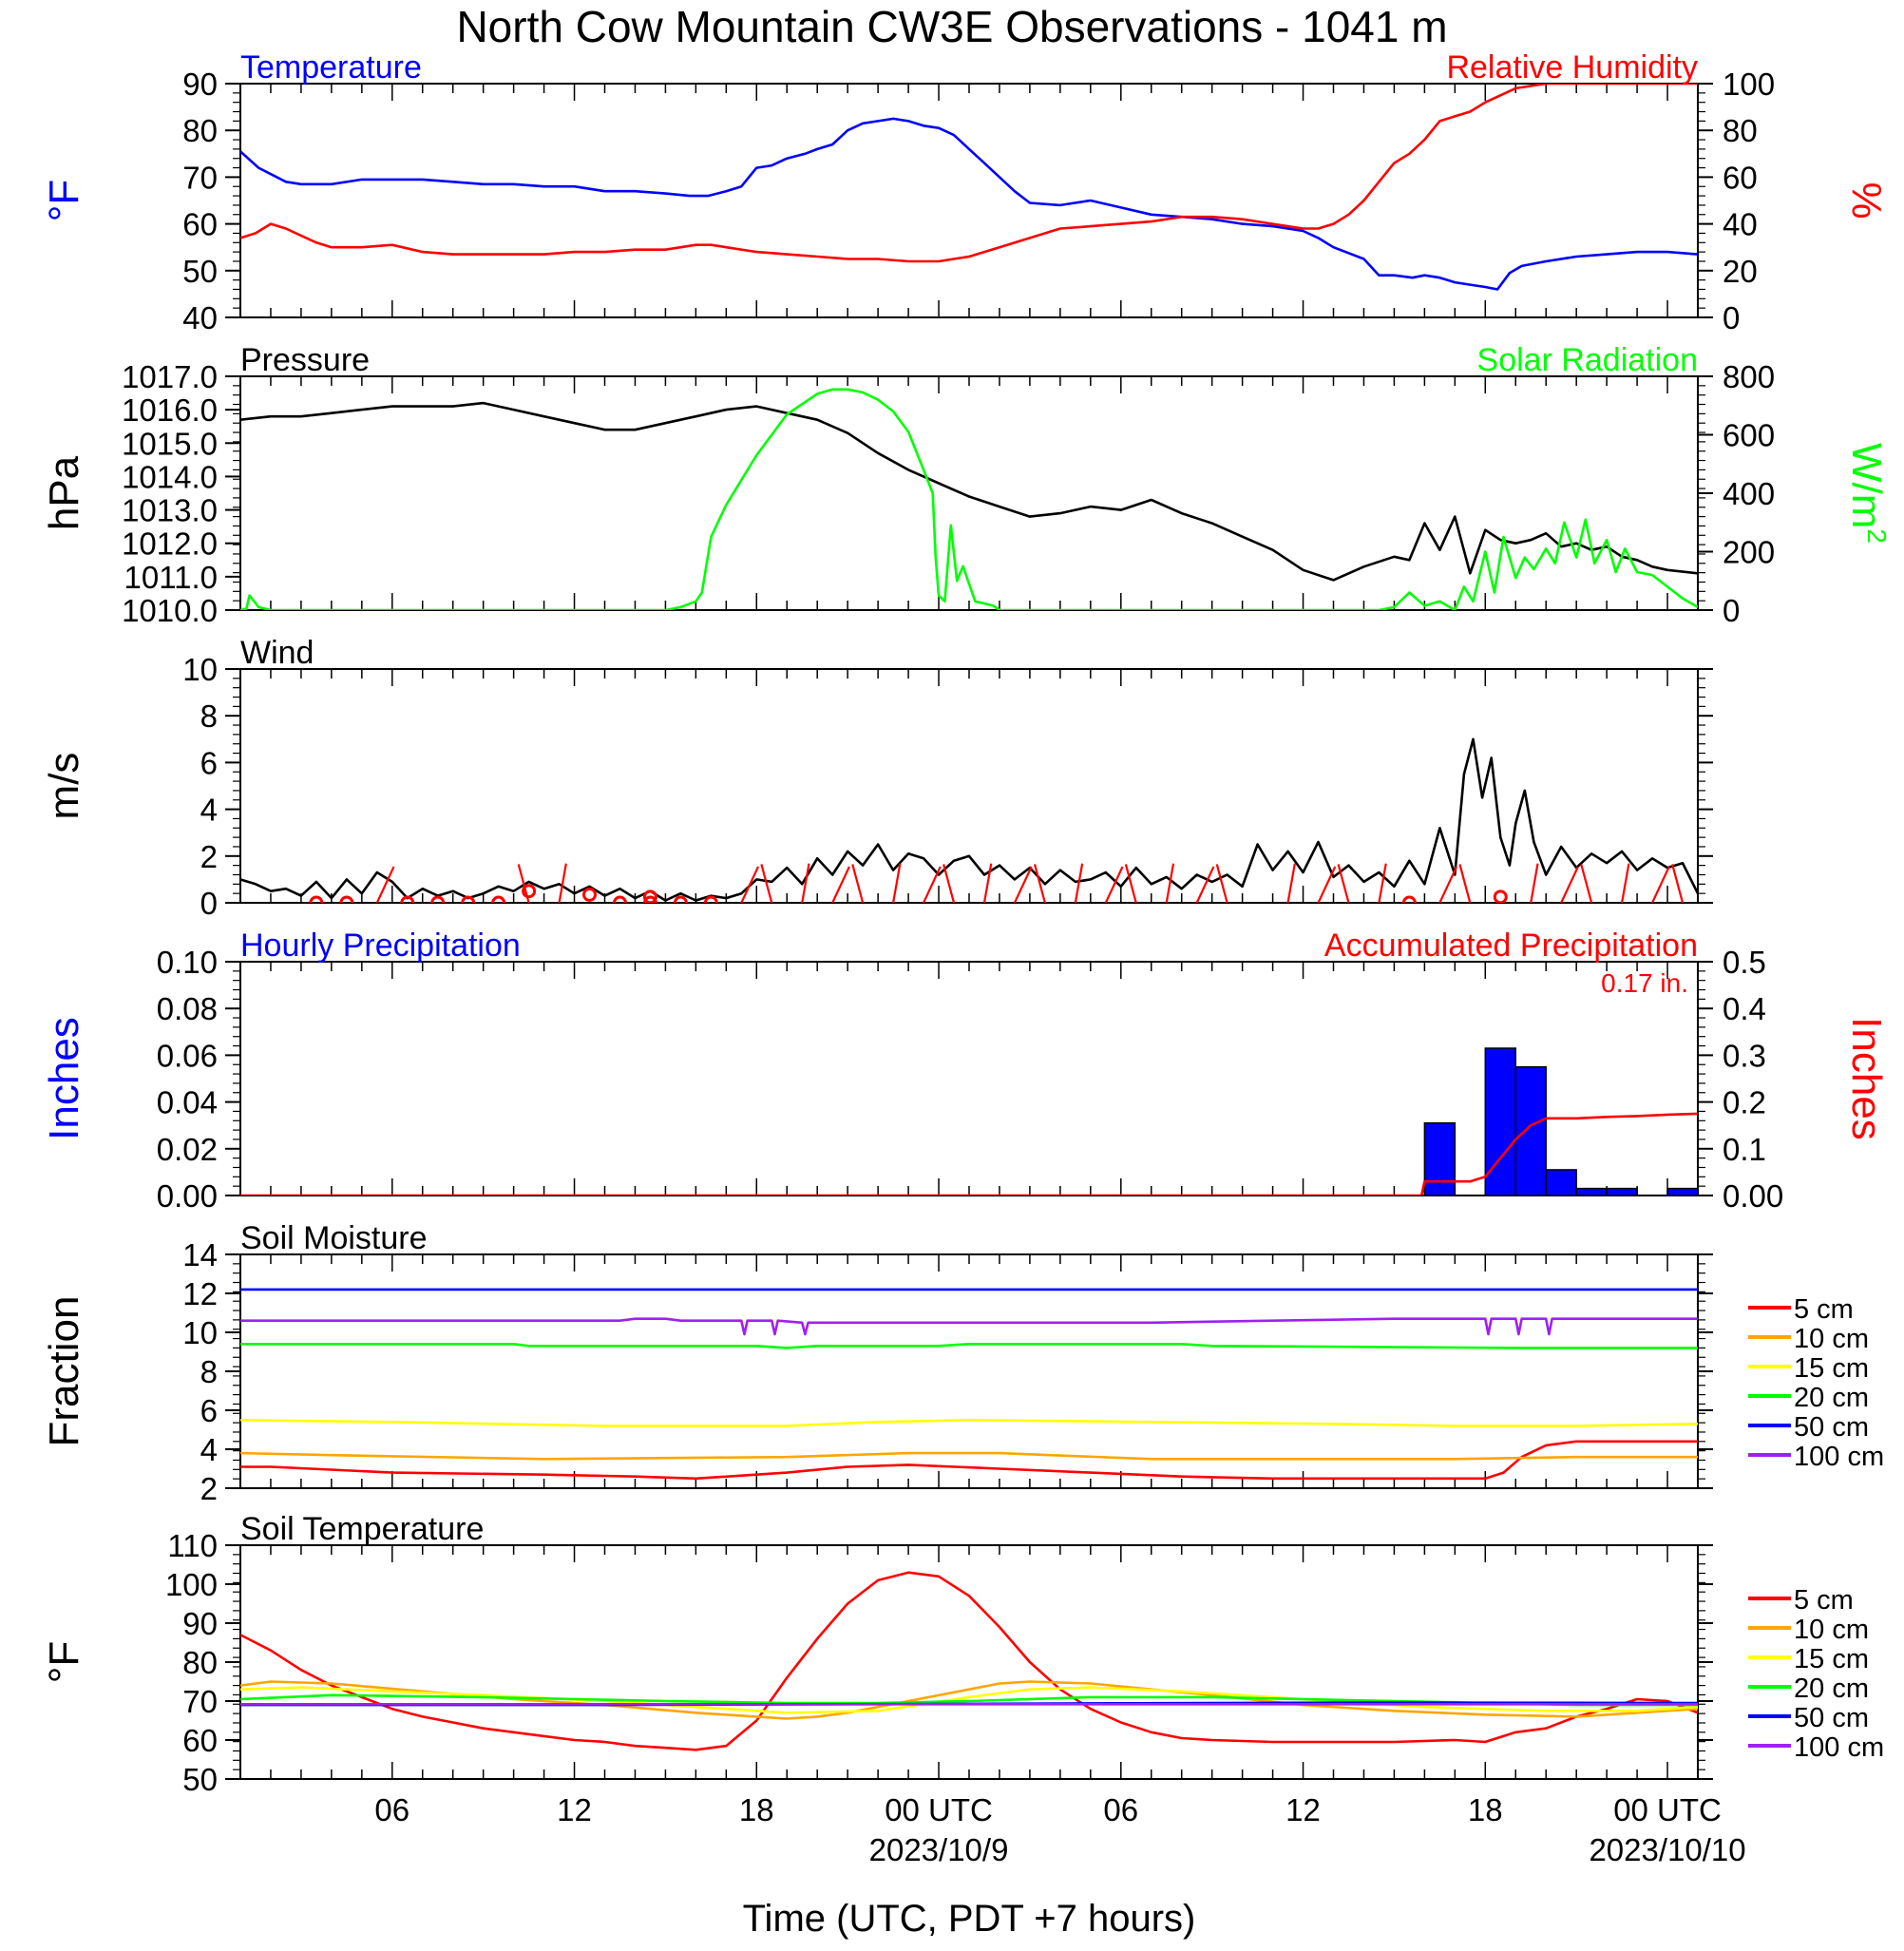 Image resolution: width=1904 pixels, height=1951 pixels. Describe the element at coordinates (1749, 552) in the screenshot. I see `y-tick-label-right: 200` at that location.